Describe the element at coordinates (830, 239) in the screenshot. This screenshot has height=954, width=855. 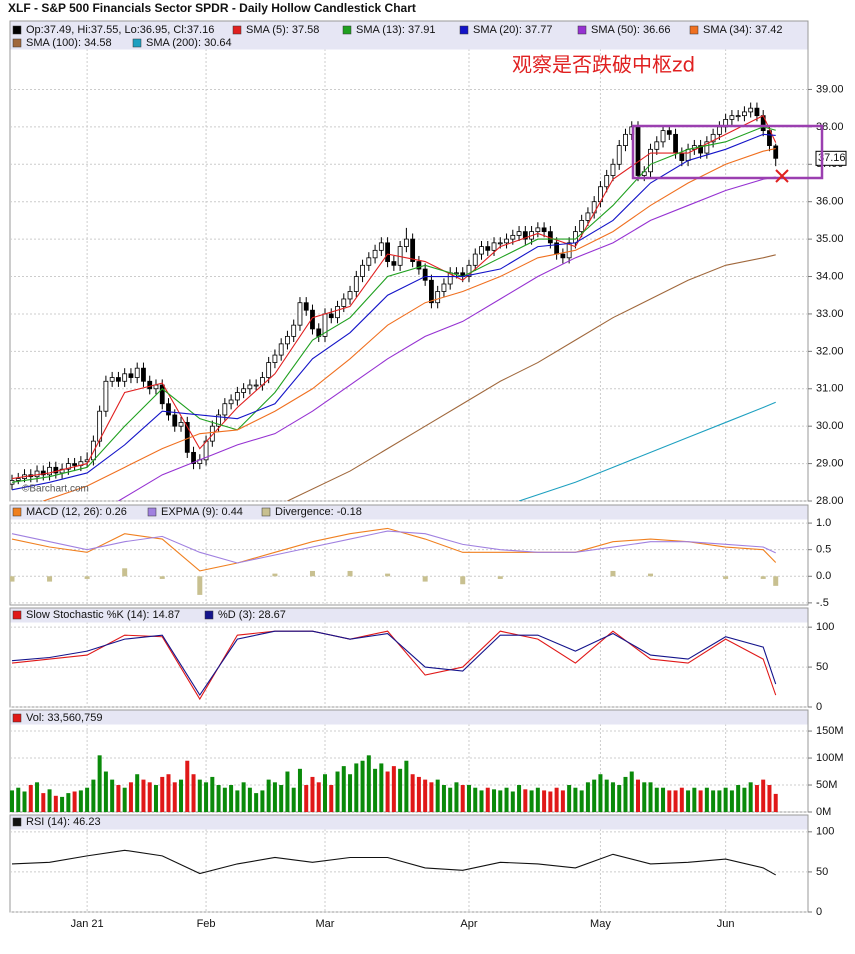
I see `y-tick-label: 35.00` at that location.